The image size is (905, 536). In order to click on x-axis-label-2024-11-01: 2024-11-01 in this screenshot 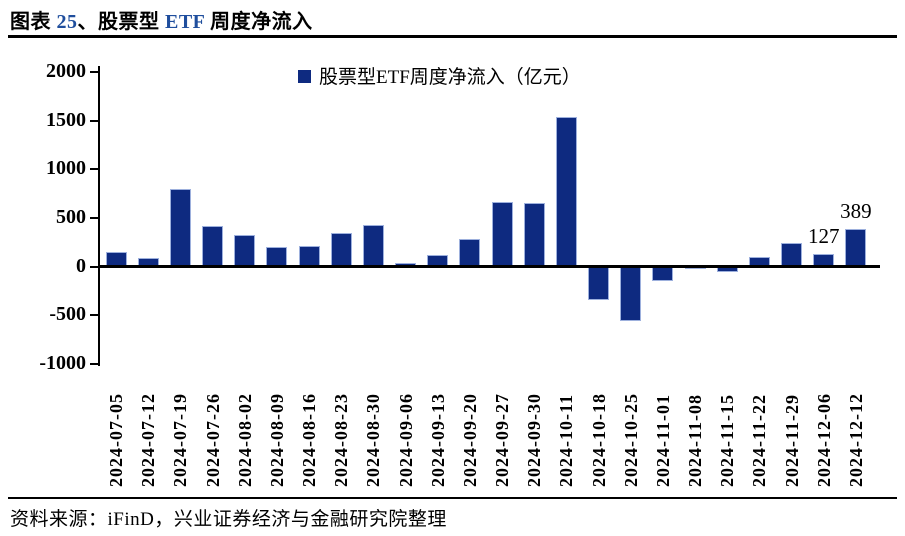, I will do `click(662, 440)`.